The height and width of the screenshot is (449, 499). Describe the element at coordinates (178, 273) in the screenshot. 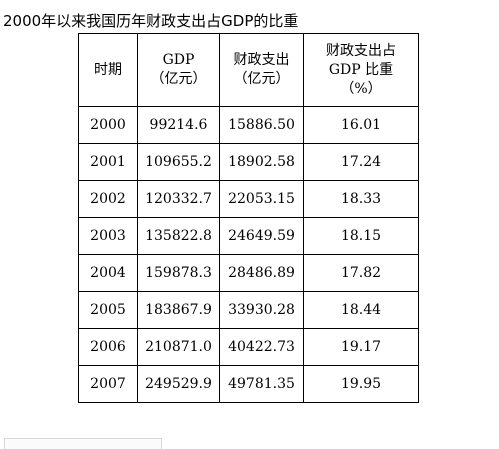

I see `cell-gdp: 159878.3` at that location.